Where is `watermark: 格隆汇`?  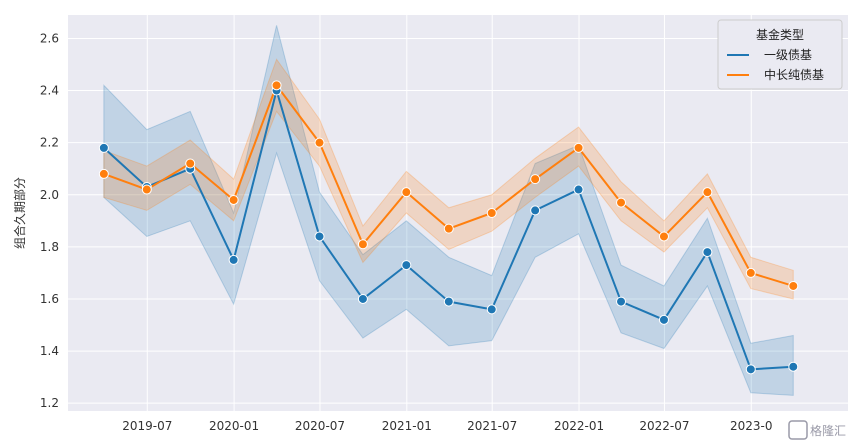
watermark: 格隆汇 is located at coordinates (817, 430).